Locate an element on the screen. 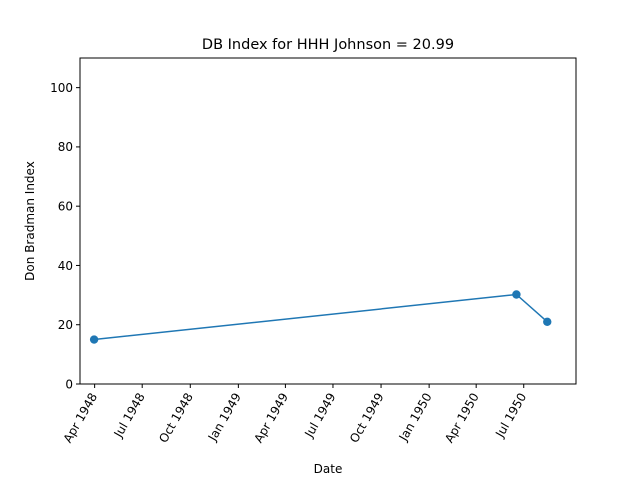  y-tick-label-1: 20 is located at coordinates (65, 325).